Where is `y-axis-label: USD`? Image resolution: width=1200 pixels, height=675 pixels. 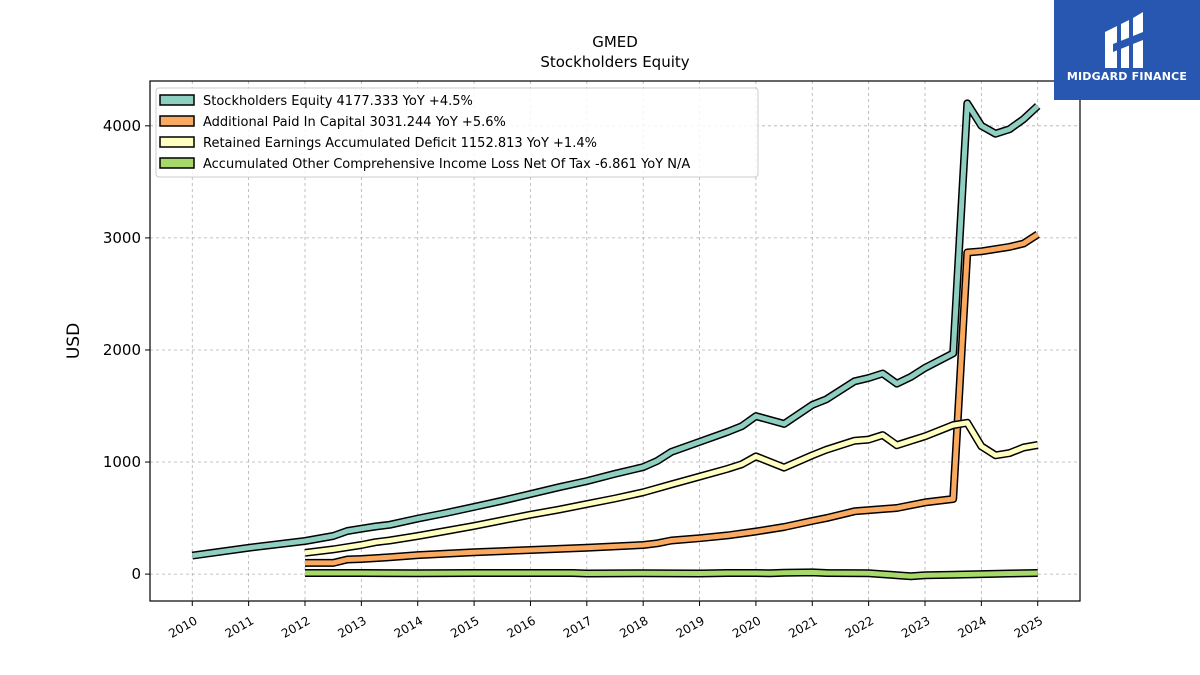
y-axis-label: USD is located at coordinates (74, 341).